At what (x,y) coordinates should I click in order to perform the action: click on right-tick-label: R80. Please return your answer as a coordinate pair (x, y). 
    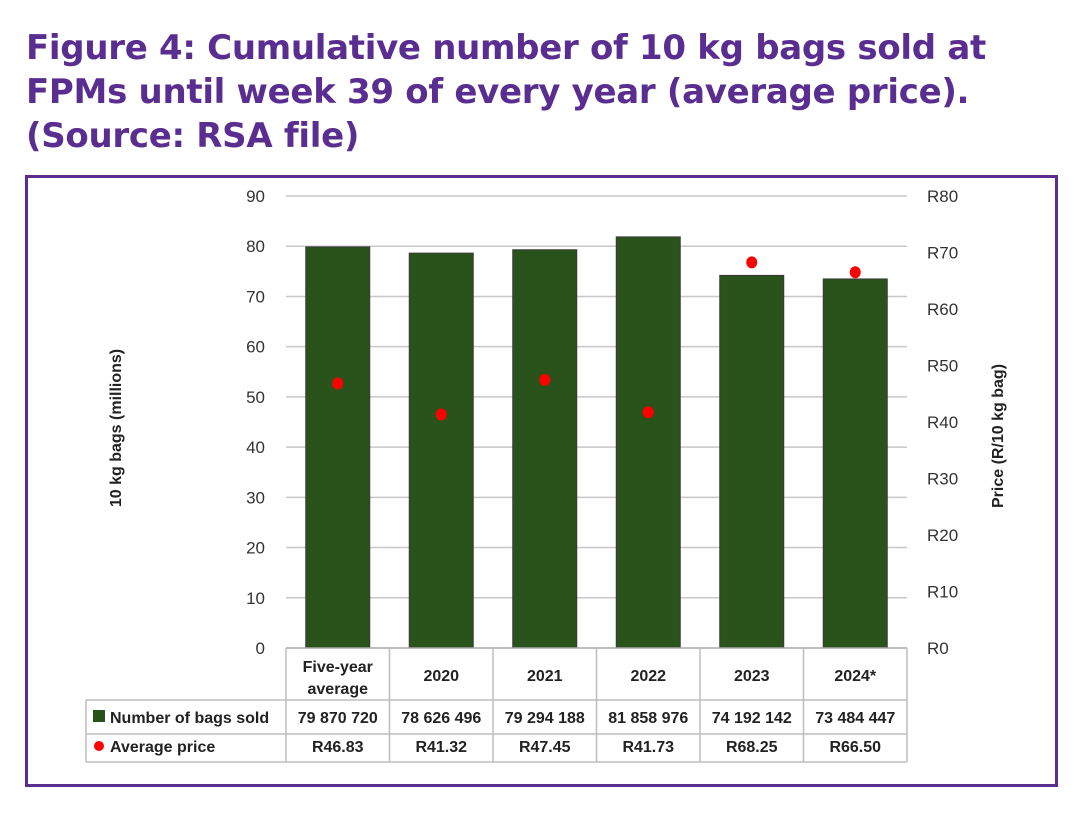
    Looking at the image, I should click on (942, 196).